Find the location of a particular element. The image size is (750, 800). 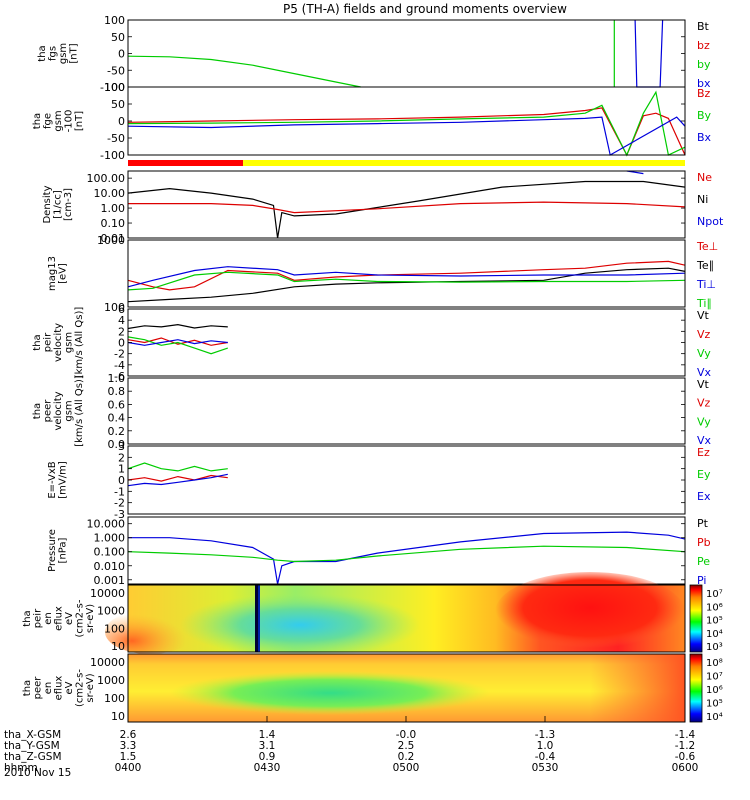

y-tick-label: 1000 is located at coordinates (111, 680).